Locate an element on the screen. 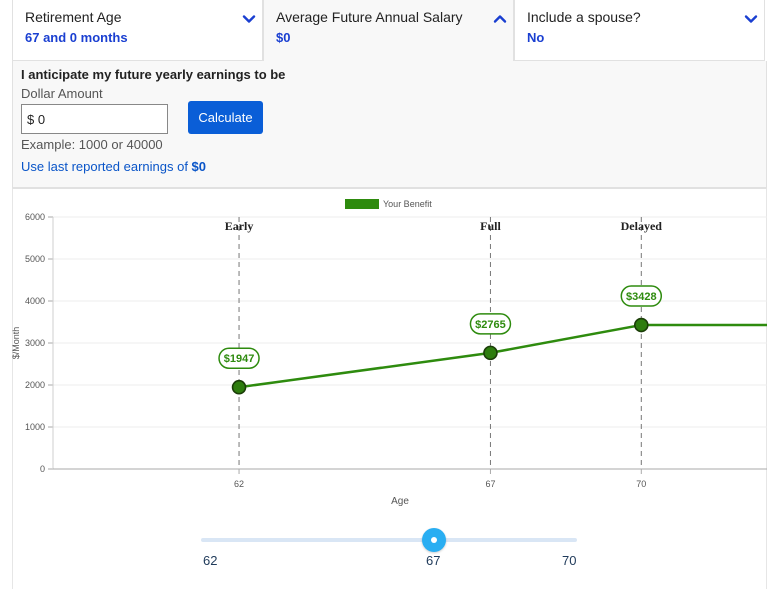  tab-value: $0 is located at coordinates (283, 37).